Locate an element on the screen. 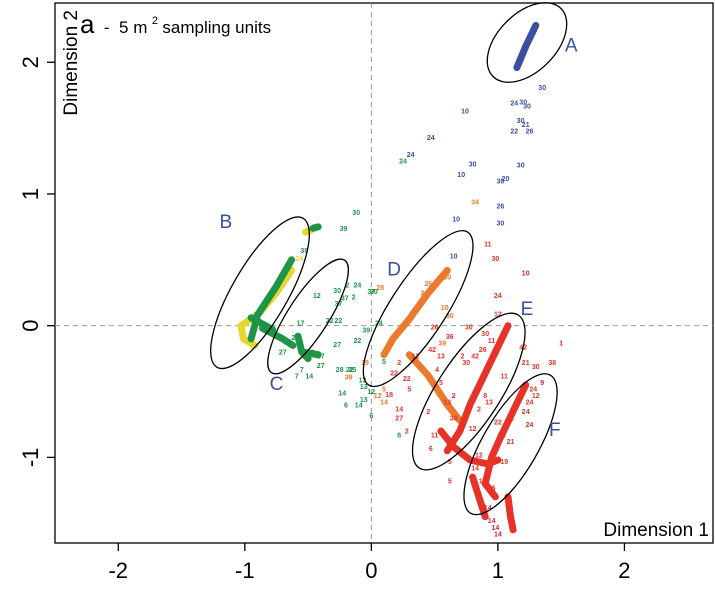  point-label-124: 13 is located at coordinates (483, 482).